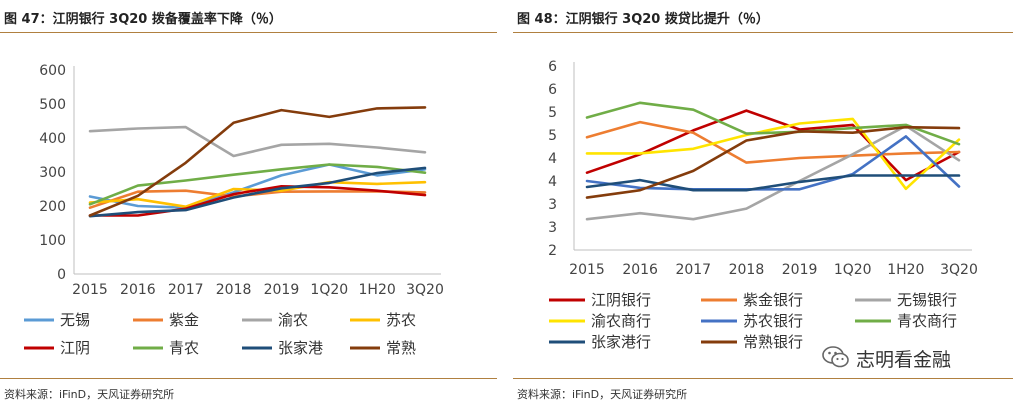 The width and height of the screenshot is (1015, 406). What do you see at coordinates (773, 342) in the screenshot?
I see `legend-label: 常熟银行` at bounding box center [773, 342].